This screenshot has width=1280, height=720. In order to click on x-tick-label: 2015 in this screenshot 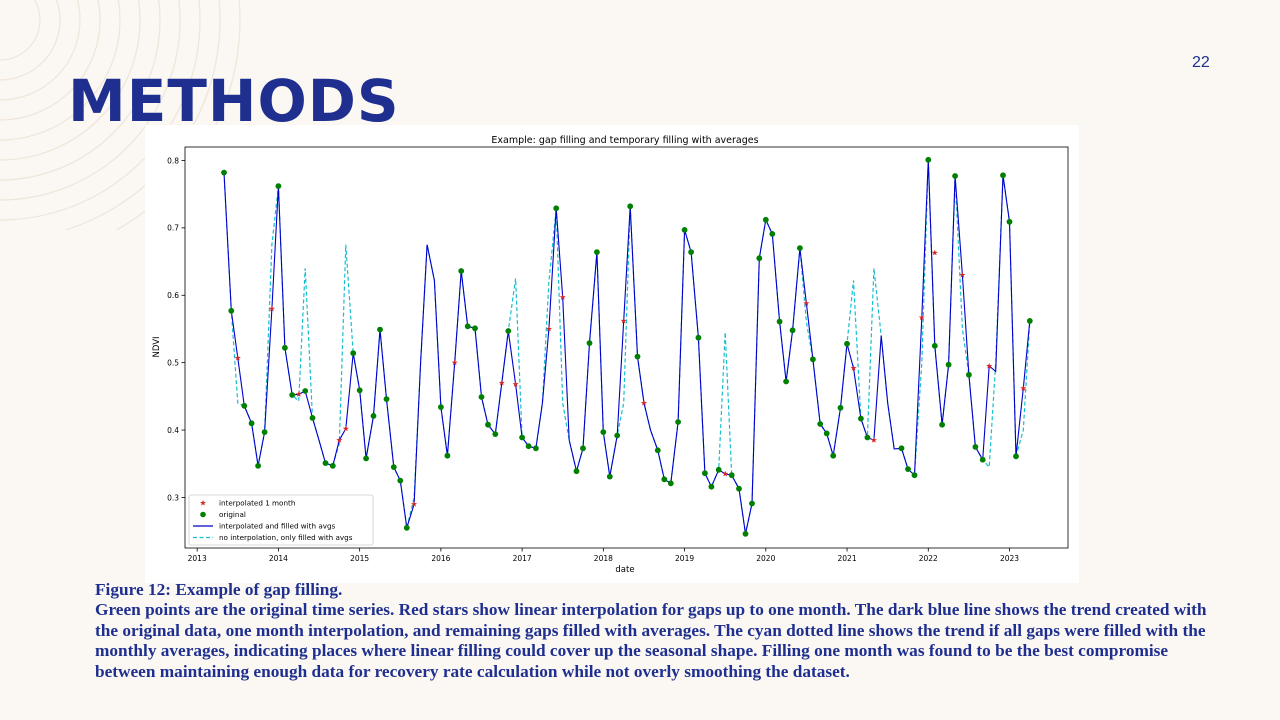, I will do `click(359, 558)`.